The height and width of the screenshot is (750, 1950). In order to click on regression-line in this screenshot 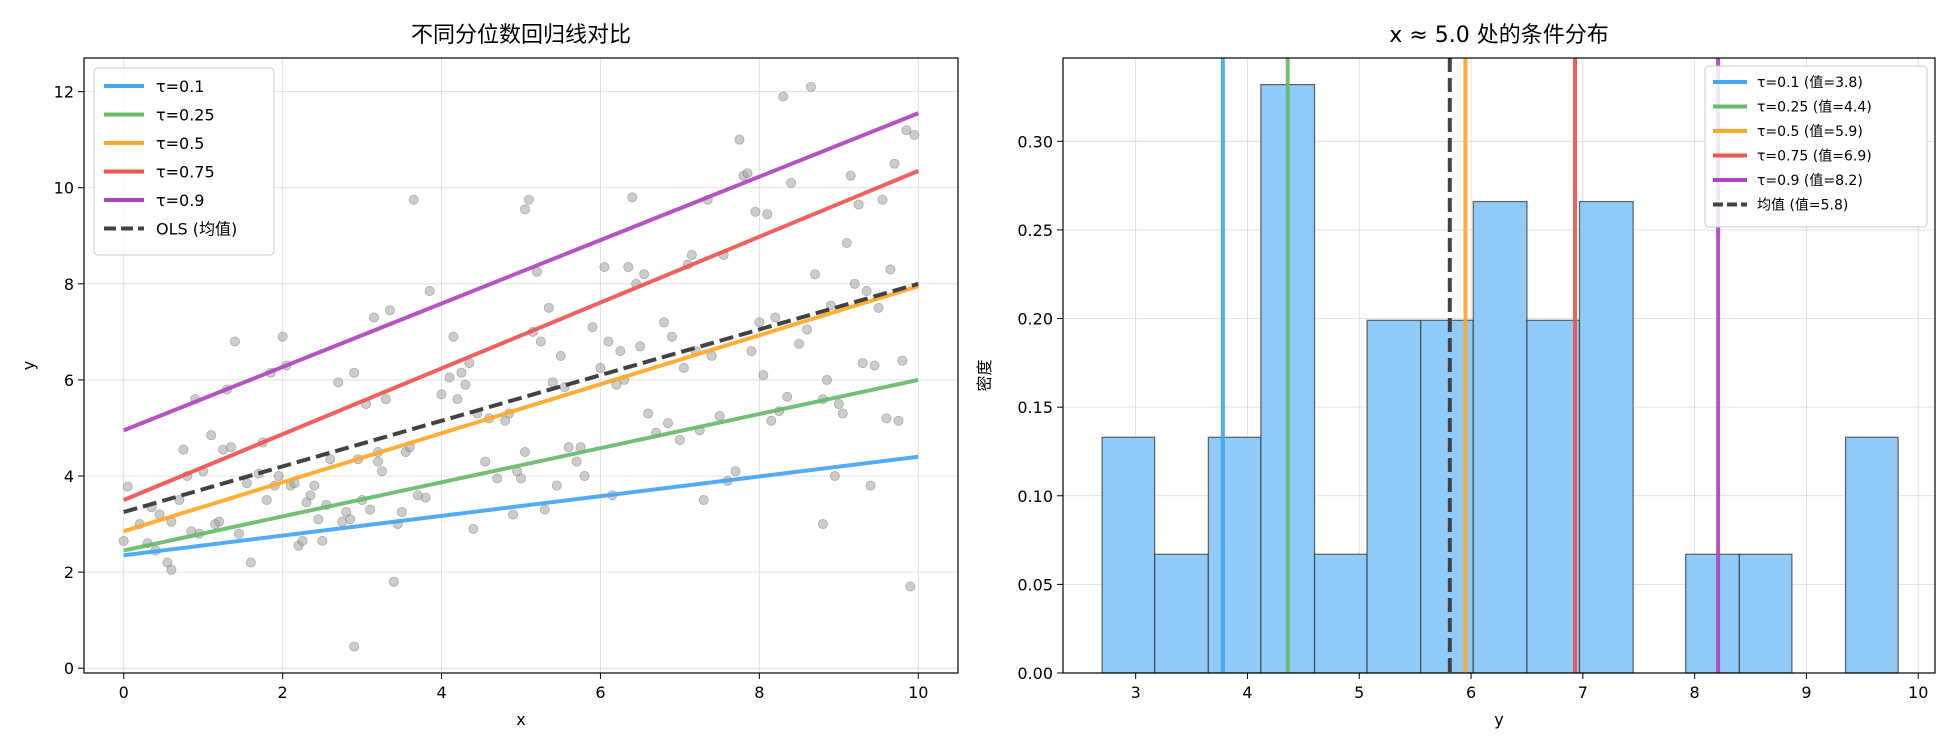, I will do `click(521, 465)`.